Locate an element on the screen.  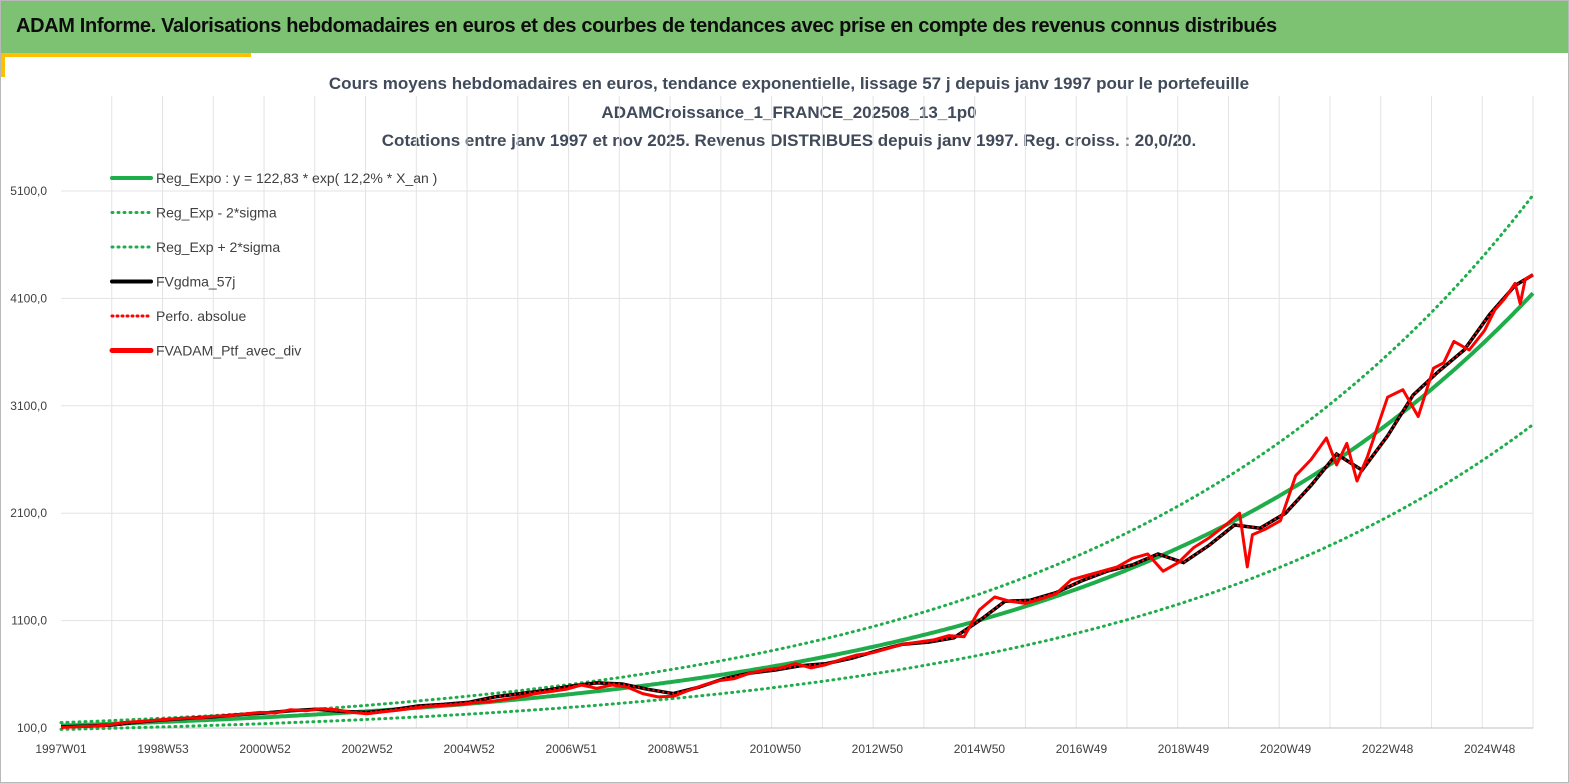
x-tick-label: 1998W53 is located at coordinates (163, 749).